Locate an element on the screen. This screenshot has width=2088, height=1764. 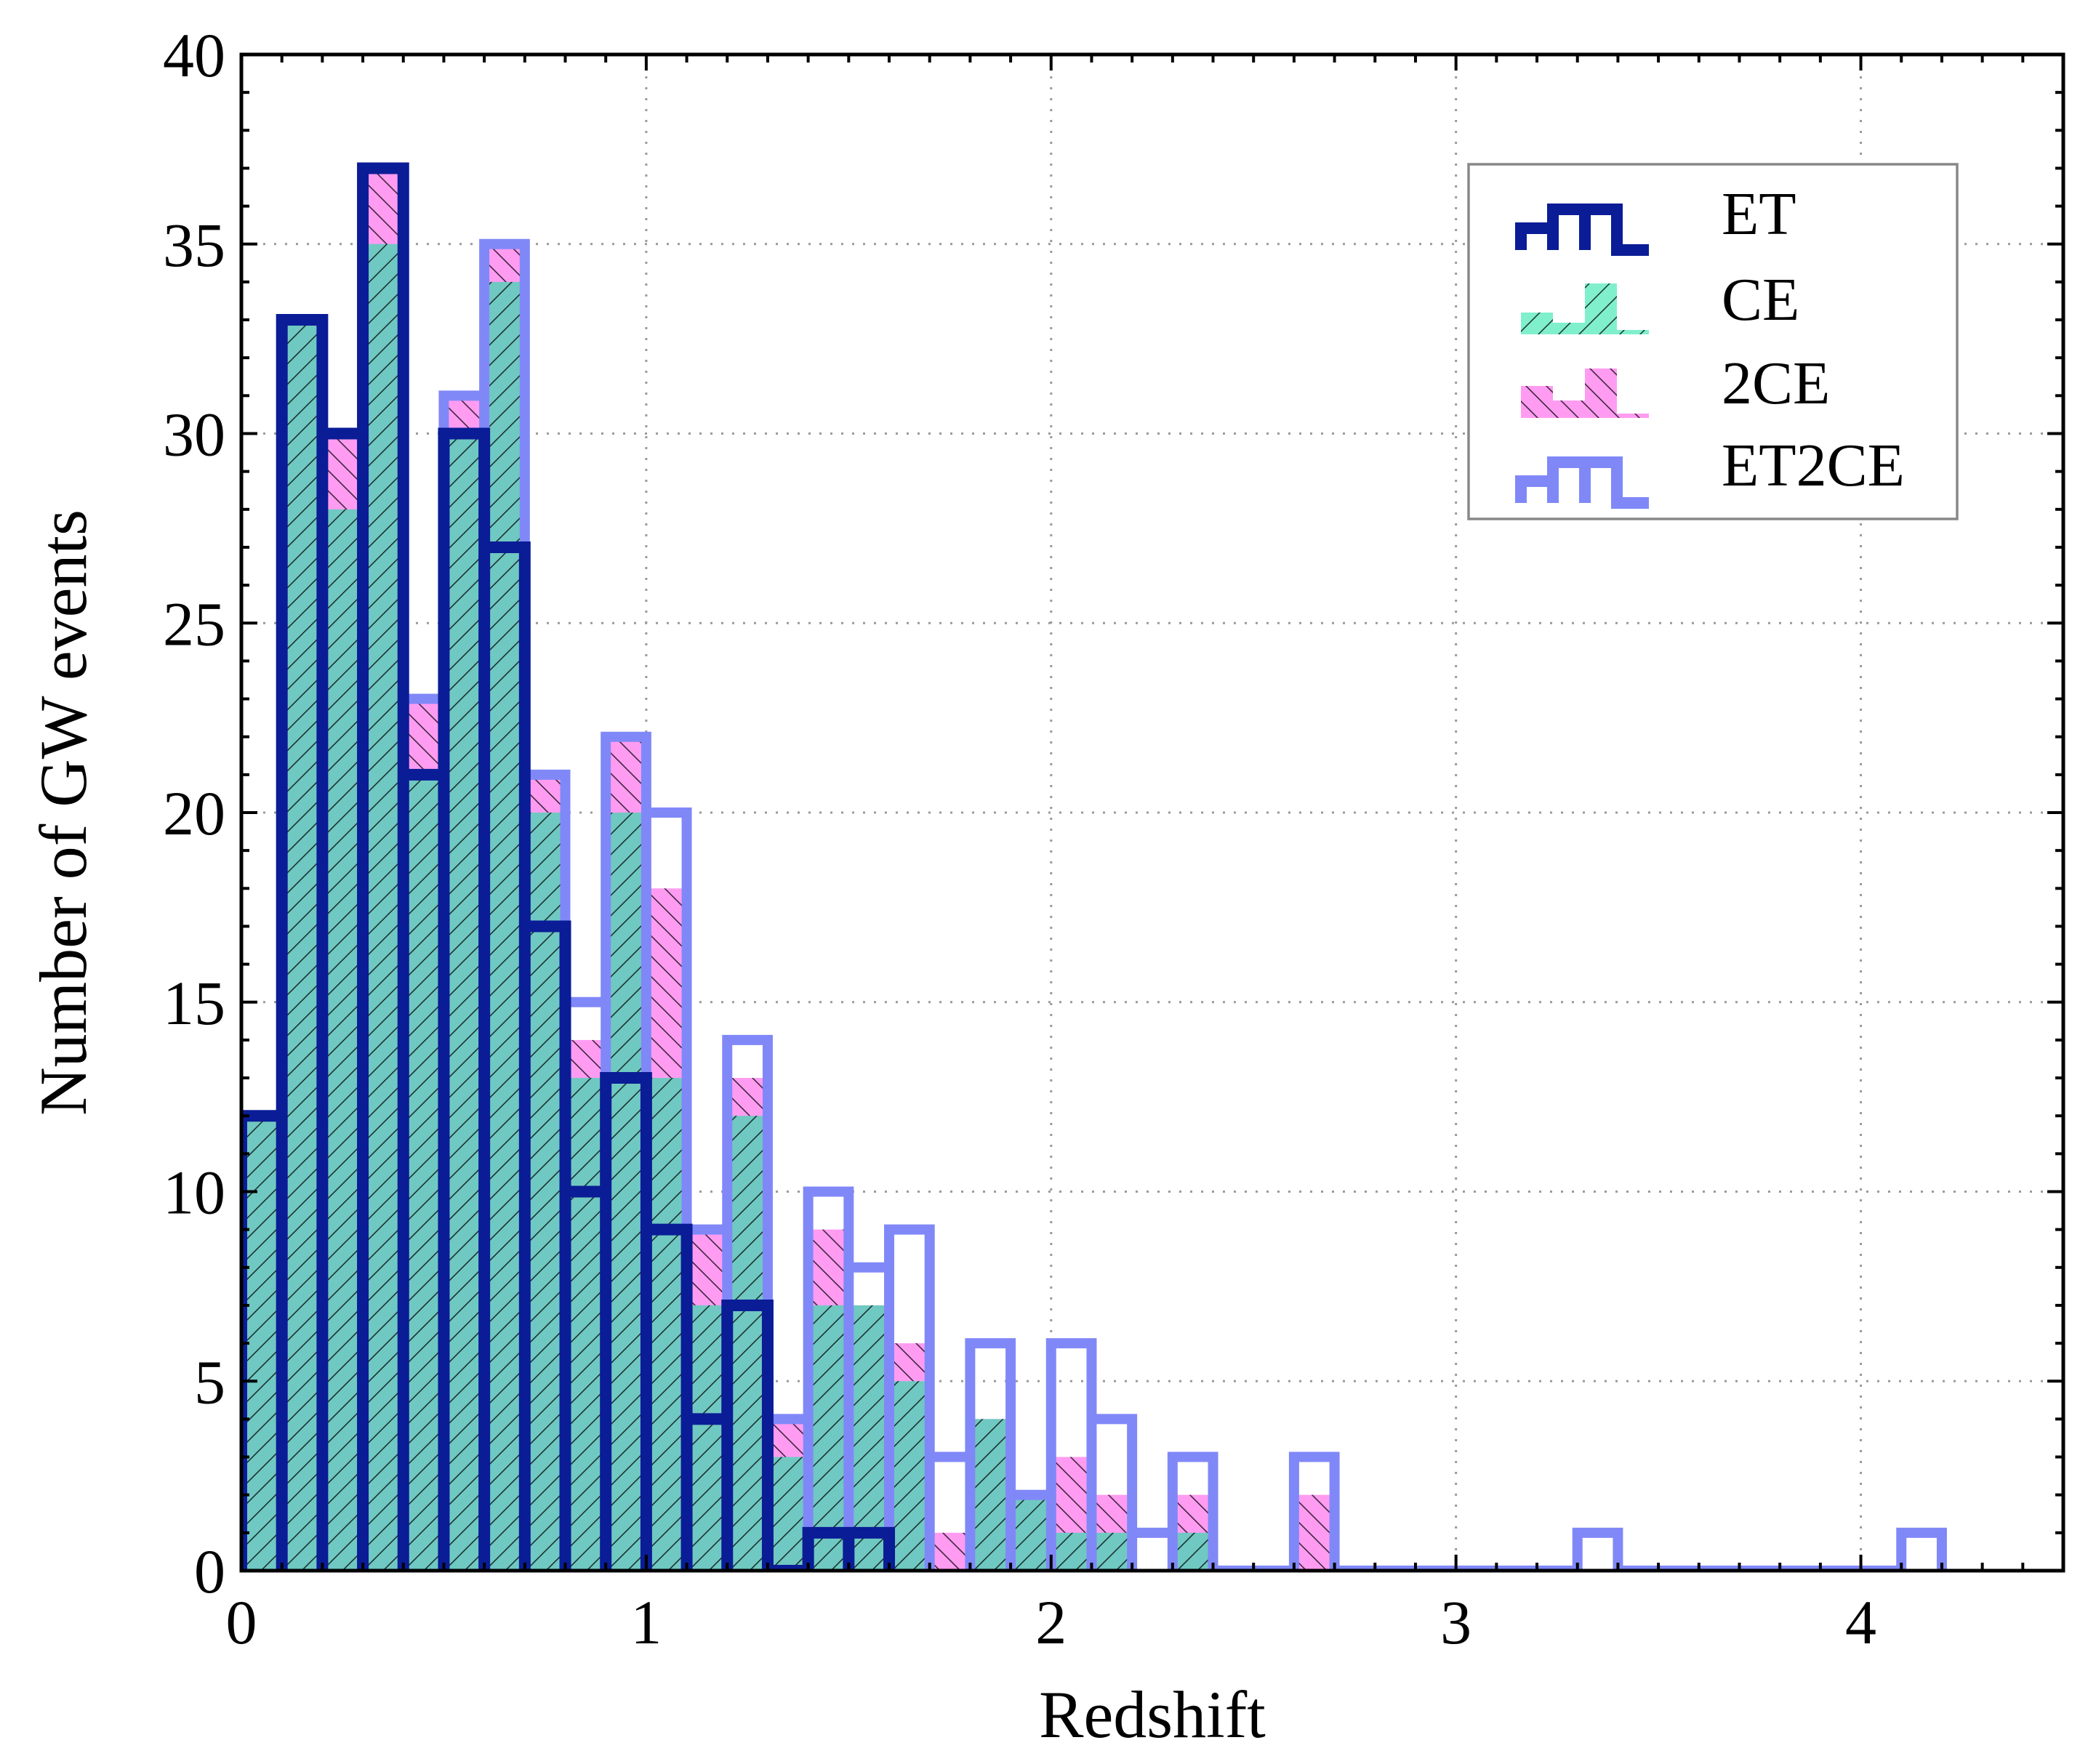
legend-swatch-et2ce-path is located at coordinates (1582, 483).